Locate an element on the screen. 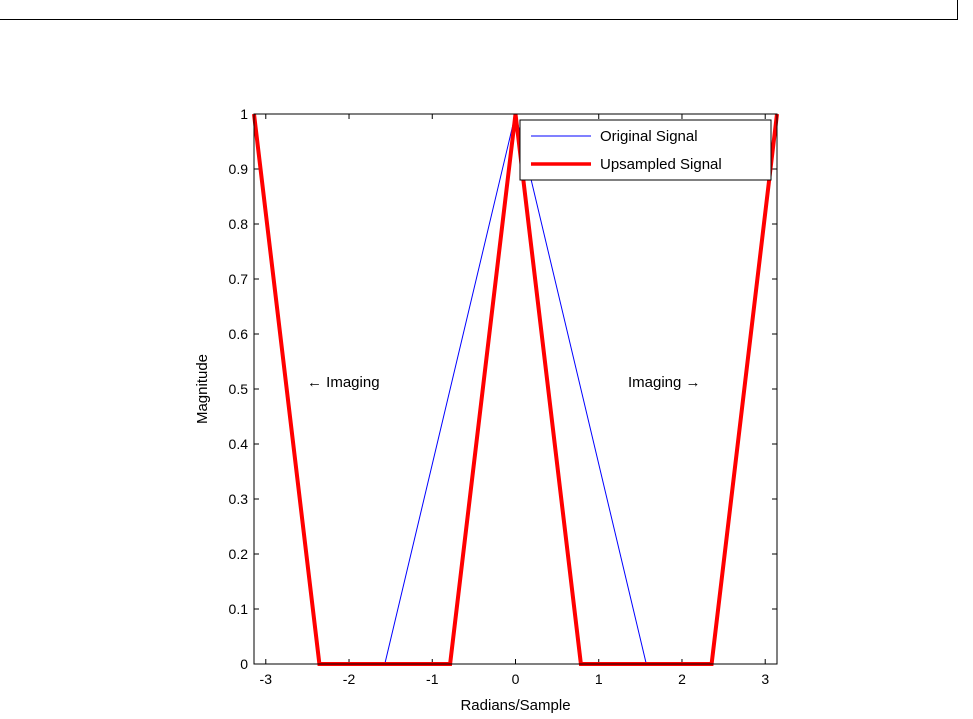 The width and height of the screenshot is (973, 719). y-tick-label: 0.2 is located at coordinates (239, 554).